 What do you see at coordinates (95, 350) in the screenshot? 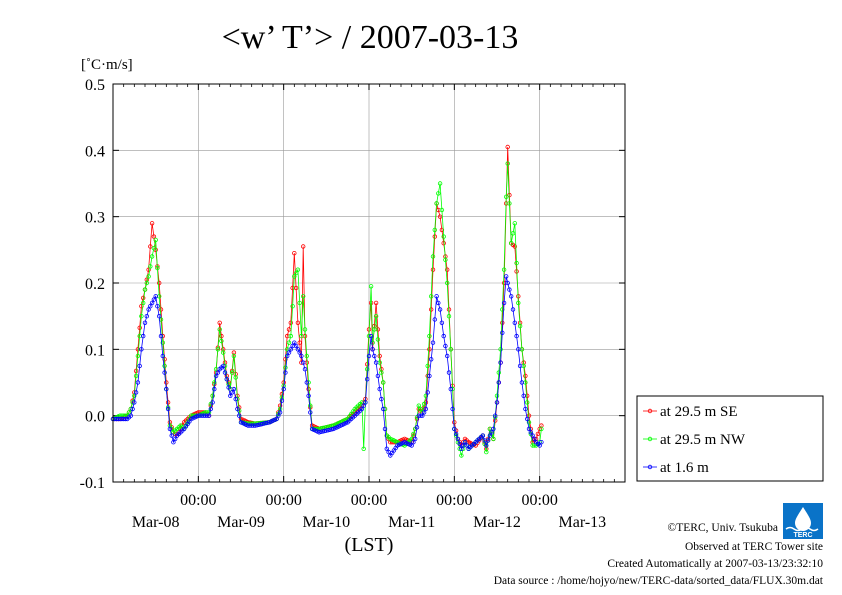
I see `y-tick-label: 0.1` at bounding box center [95, 350].